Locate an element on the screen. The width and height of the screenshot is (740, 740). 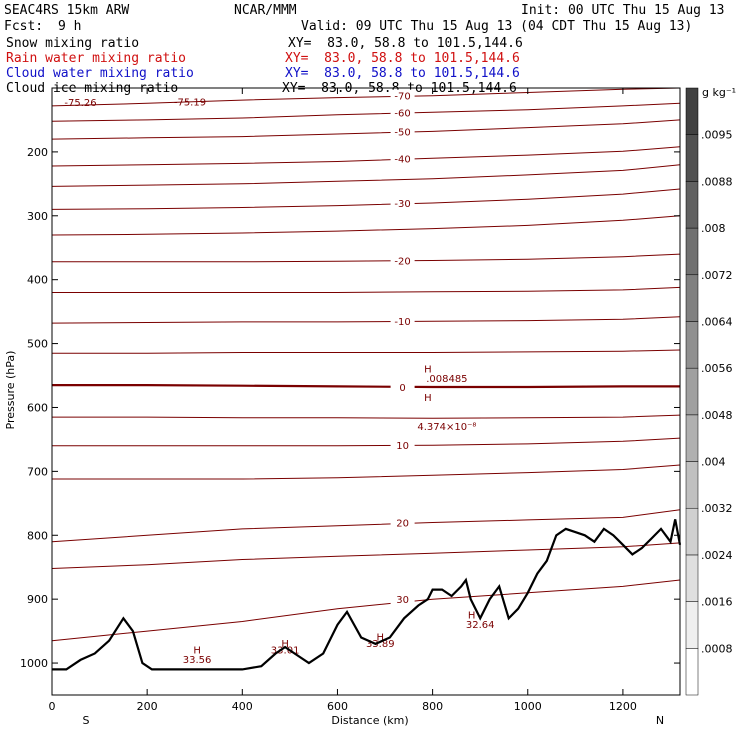
contour-label: 20 is located at coordinates (402, 523).